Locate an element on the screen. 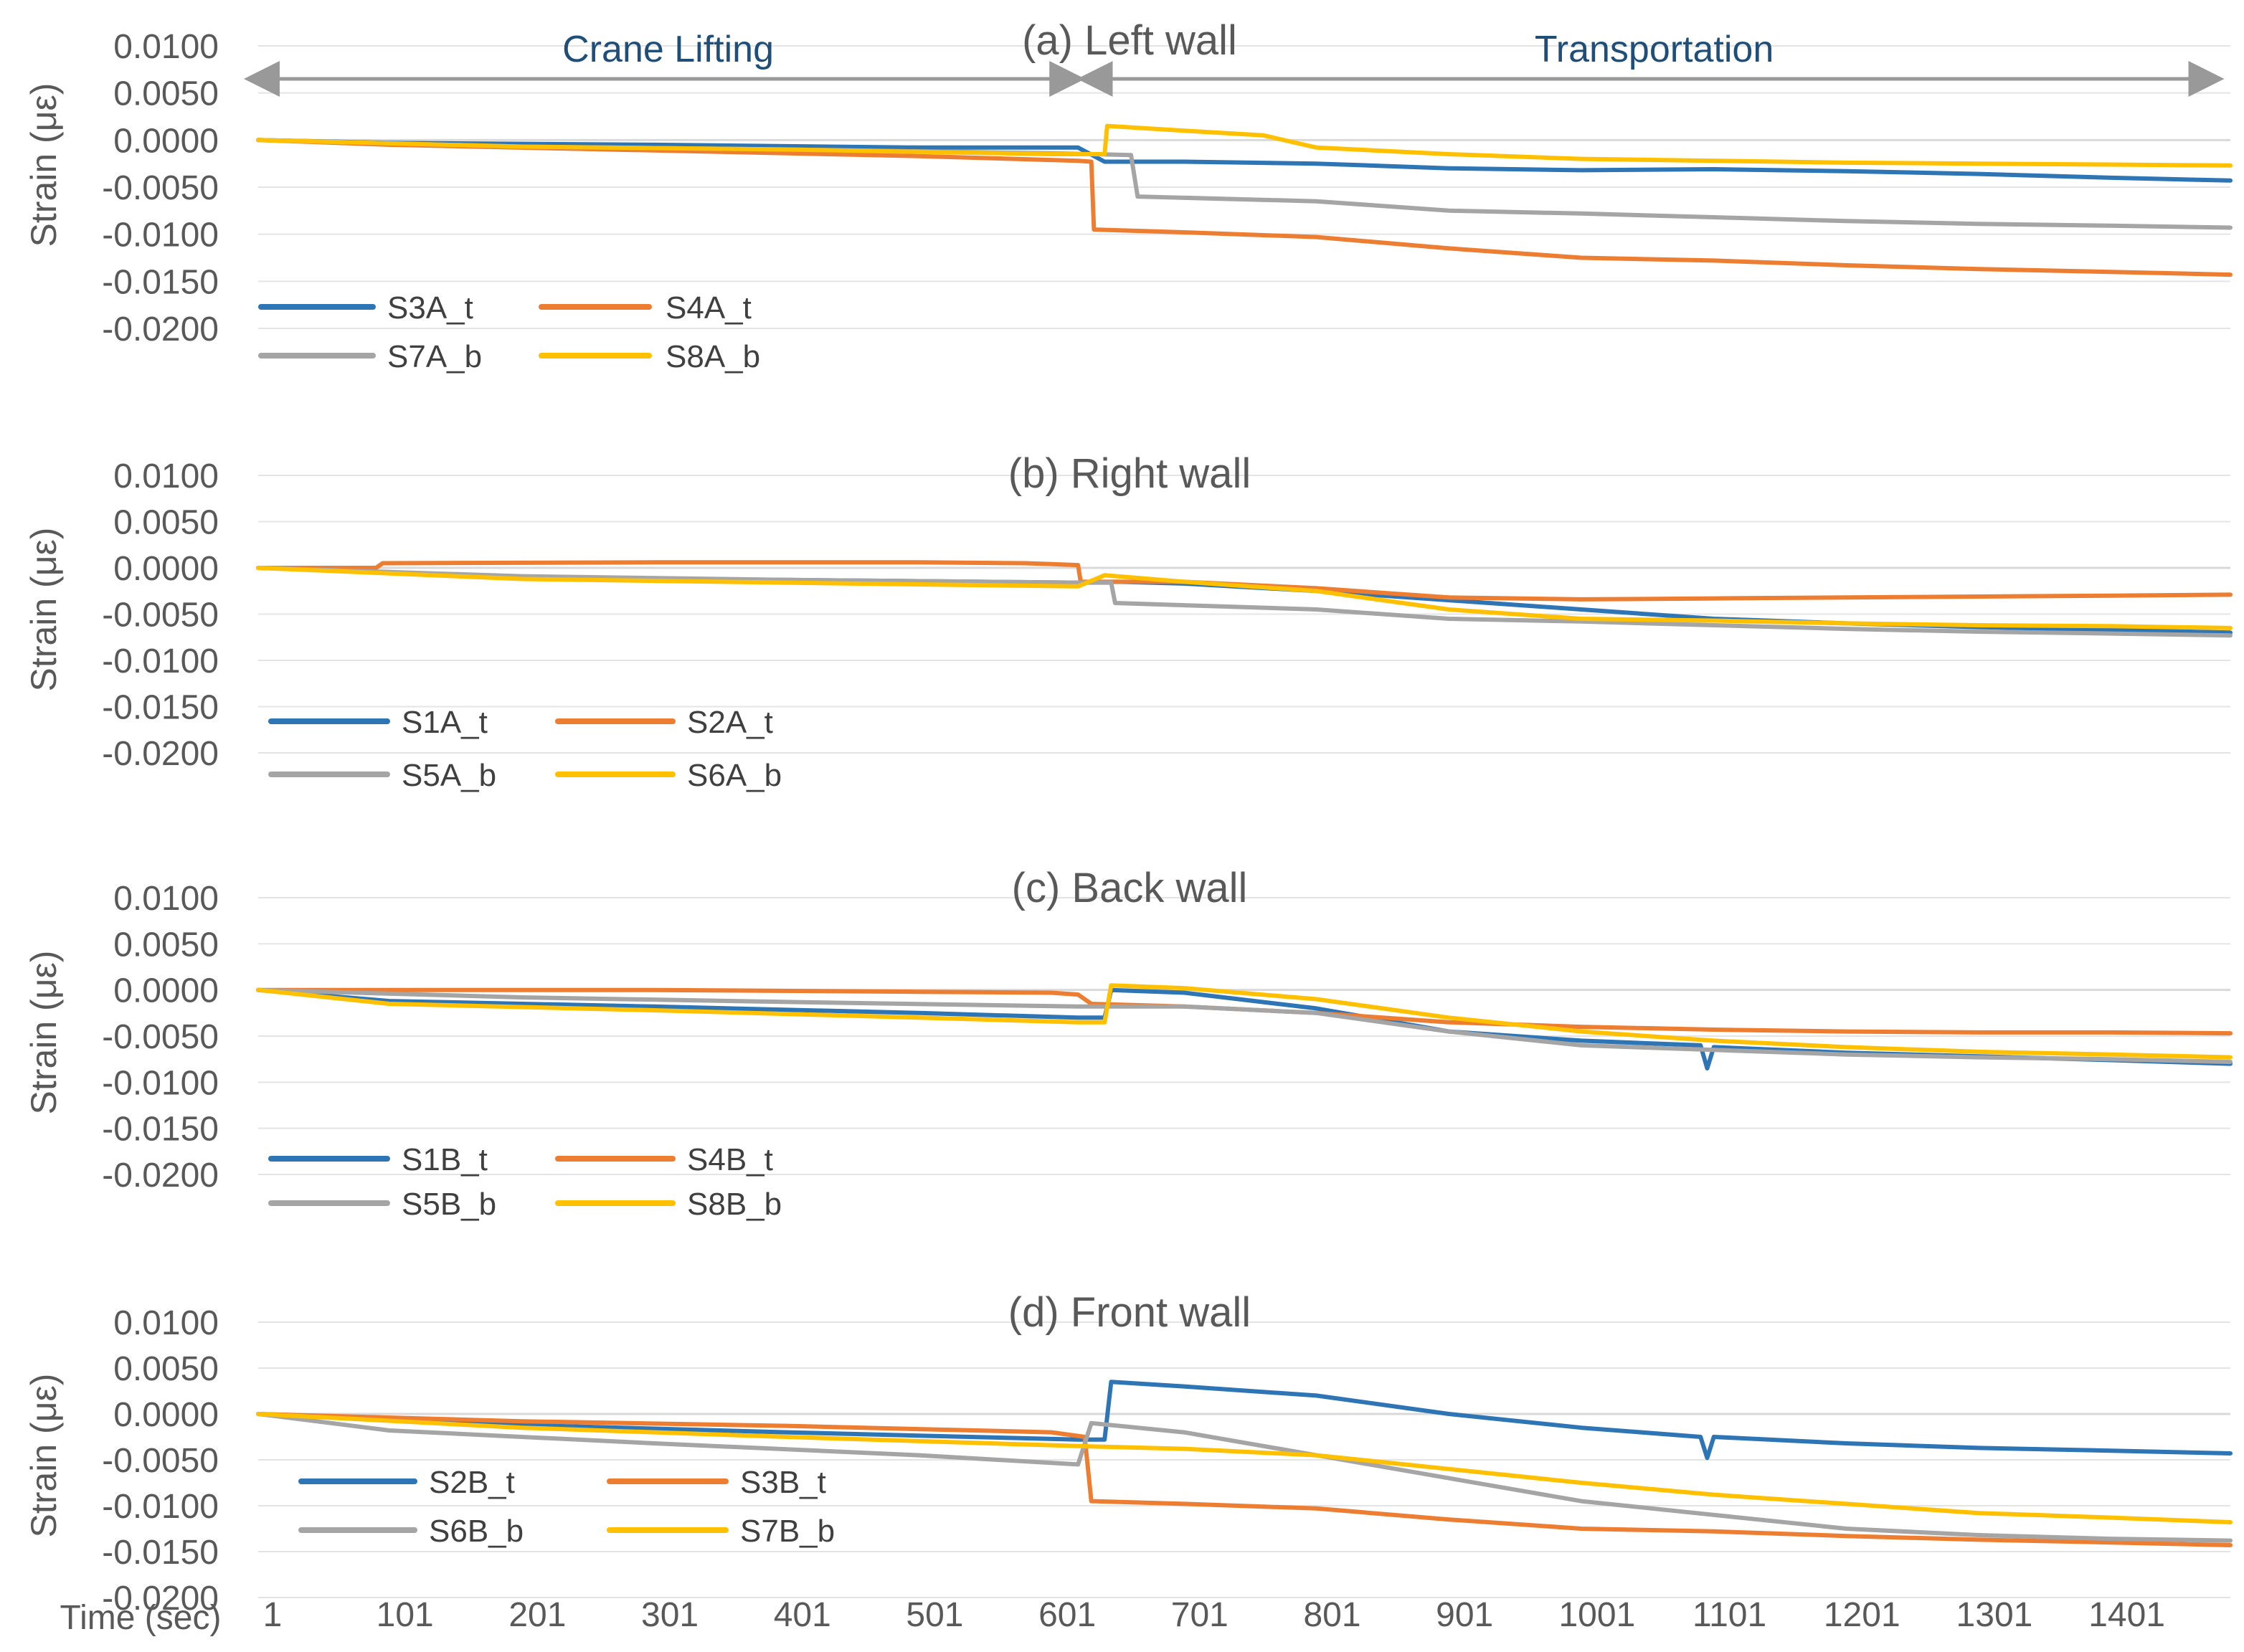 The height and width of the screenshot is (1652, 2244). panel-title: (b) Right wall is located at coordinates (1129, 473).